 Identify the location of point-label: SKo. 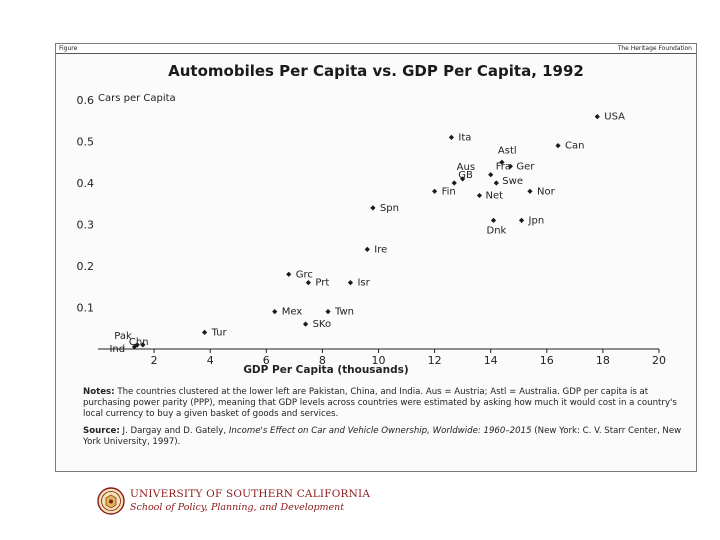
(322, 324).